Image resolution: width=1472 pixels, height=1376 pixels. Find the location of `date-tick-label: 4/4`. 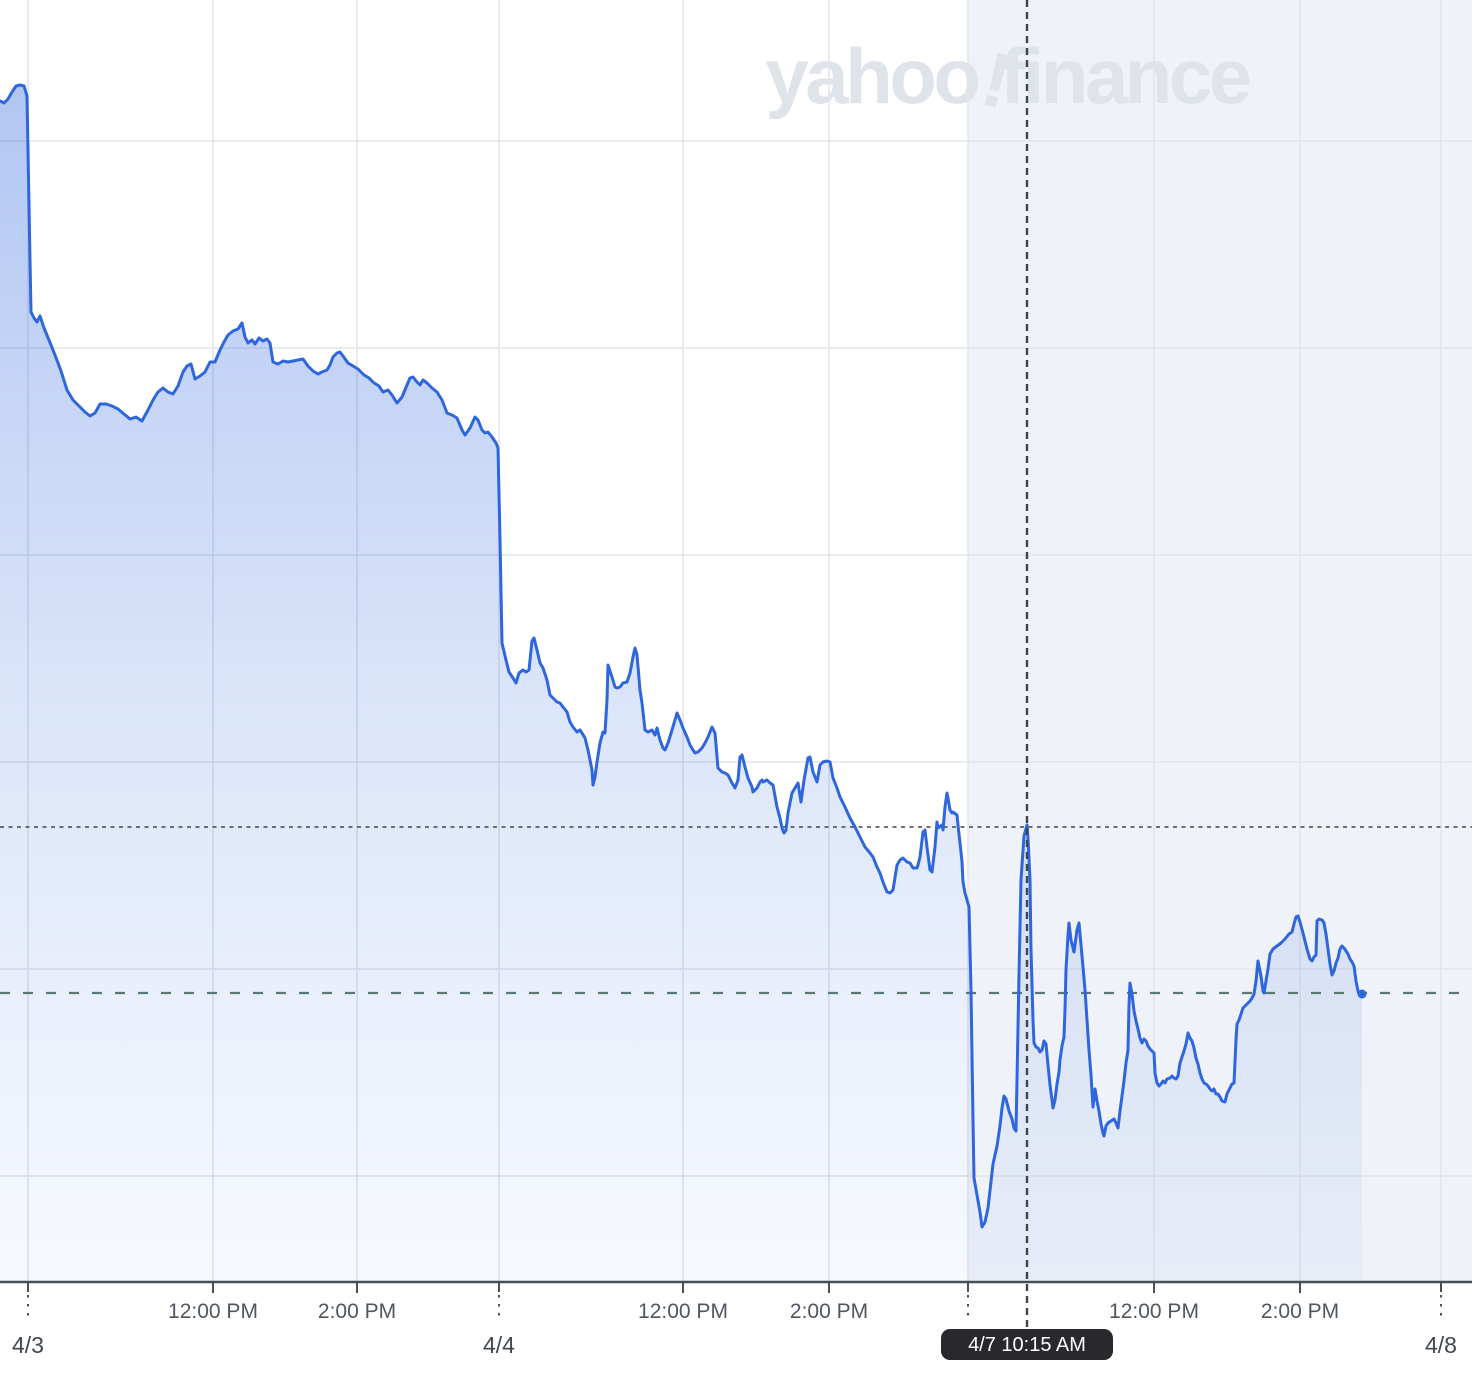

date-tick-label: 4/4 is located at coordinates (499, 1345).